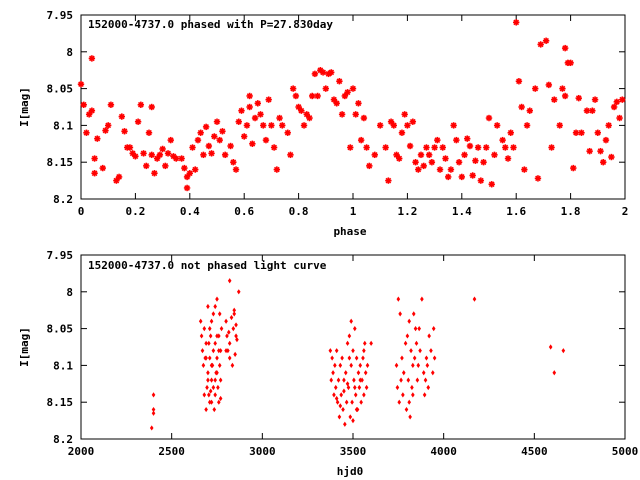 This screenshot has height=480, width=640. Describe the element at coordinates (262, 451) in the screenshot. I see `x-tick-label: 3000` at that location.